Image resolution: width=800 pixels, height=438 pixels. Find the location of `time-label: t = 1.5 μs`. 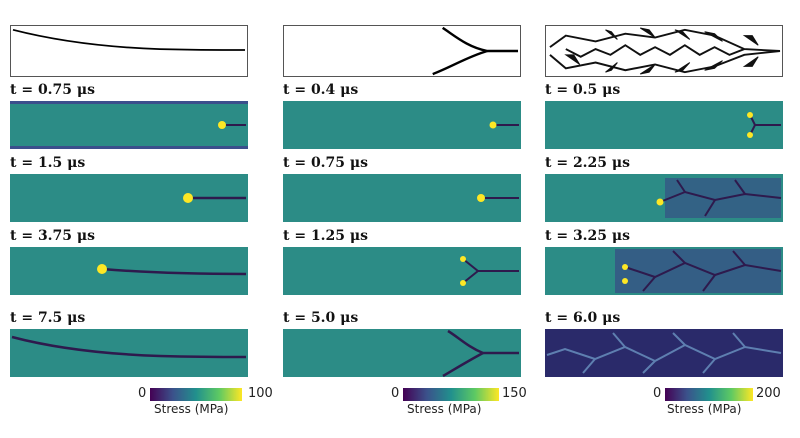

time-label: t = 1.5 μs is located at coordinates (48, 163).